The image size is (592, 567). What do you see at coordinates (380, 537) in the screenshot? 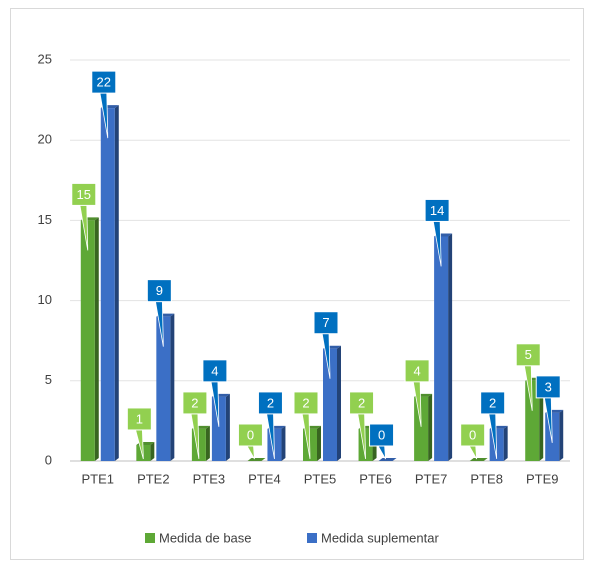
I see `legend-label: Medida suplementar` at bounding box center [380, 537].